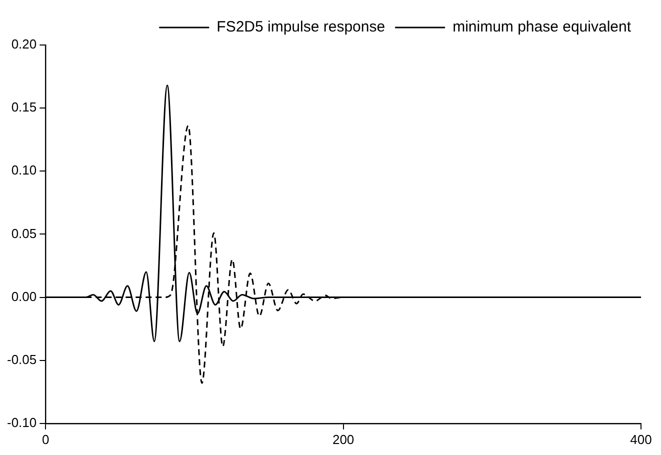  I want to click on y-tick-label: 0.20, so click(24, 44).